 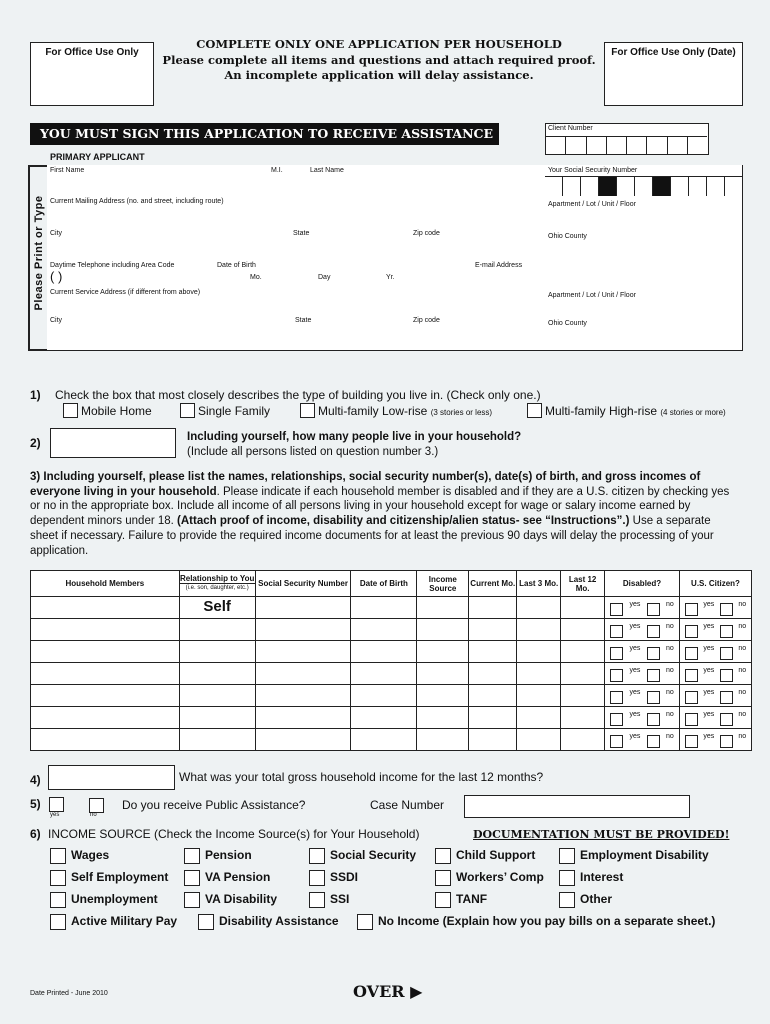 What do you see at coordinates (58, 900) in the screenshot?
I see `unemployment-checkbox` at bounding box center [58, 900].